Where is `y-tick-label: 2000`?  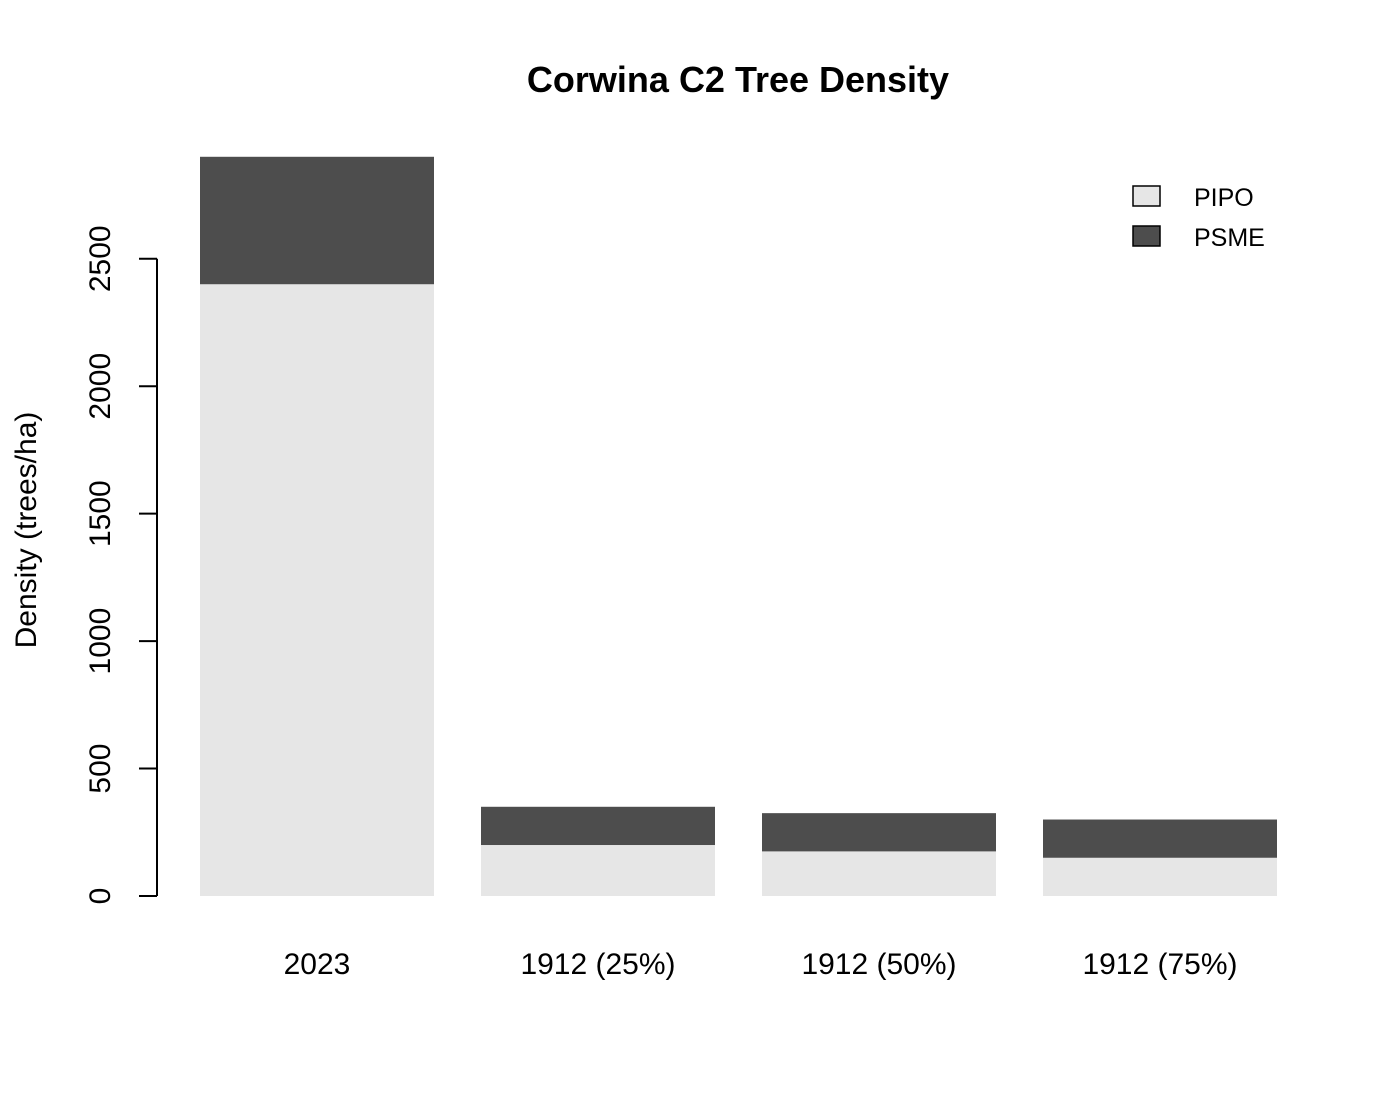 y-tick-label: 2000 is located at coordinates (100, 386).